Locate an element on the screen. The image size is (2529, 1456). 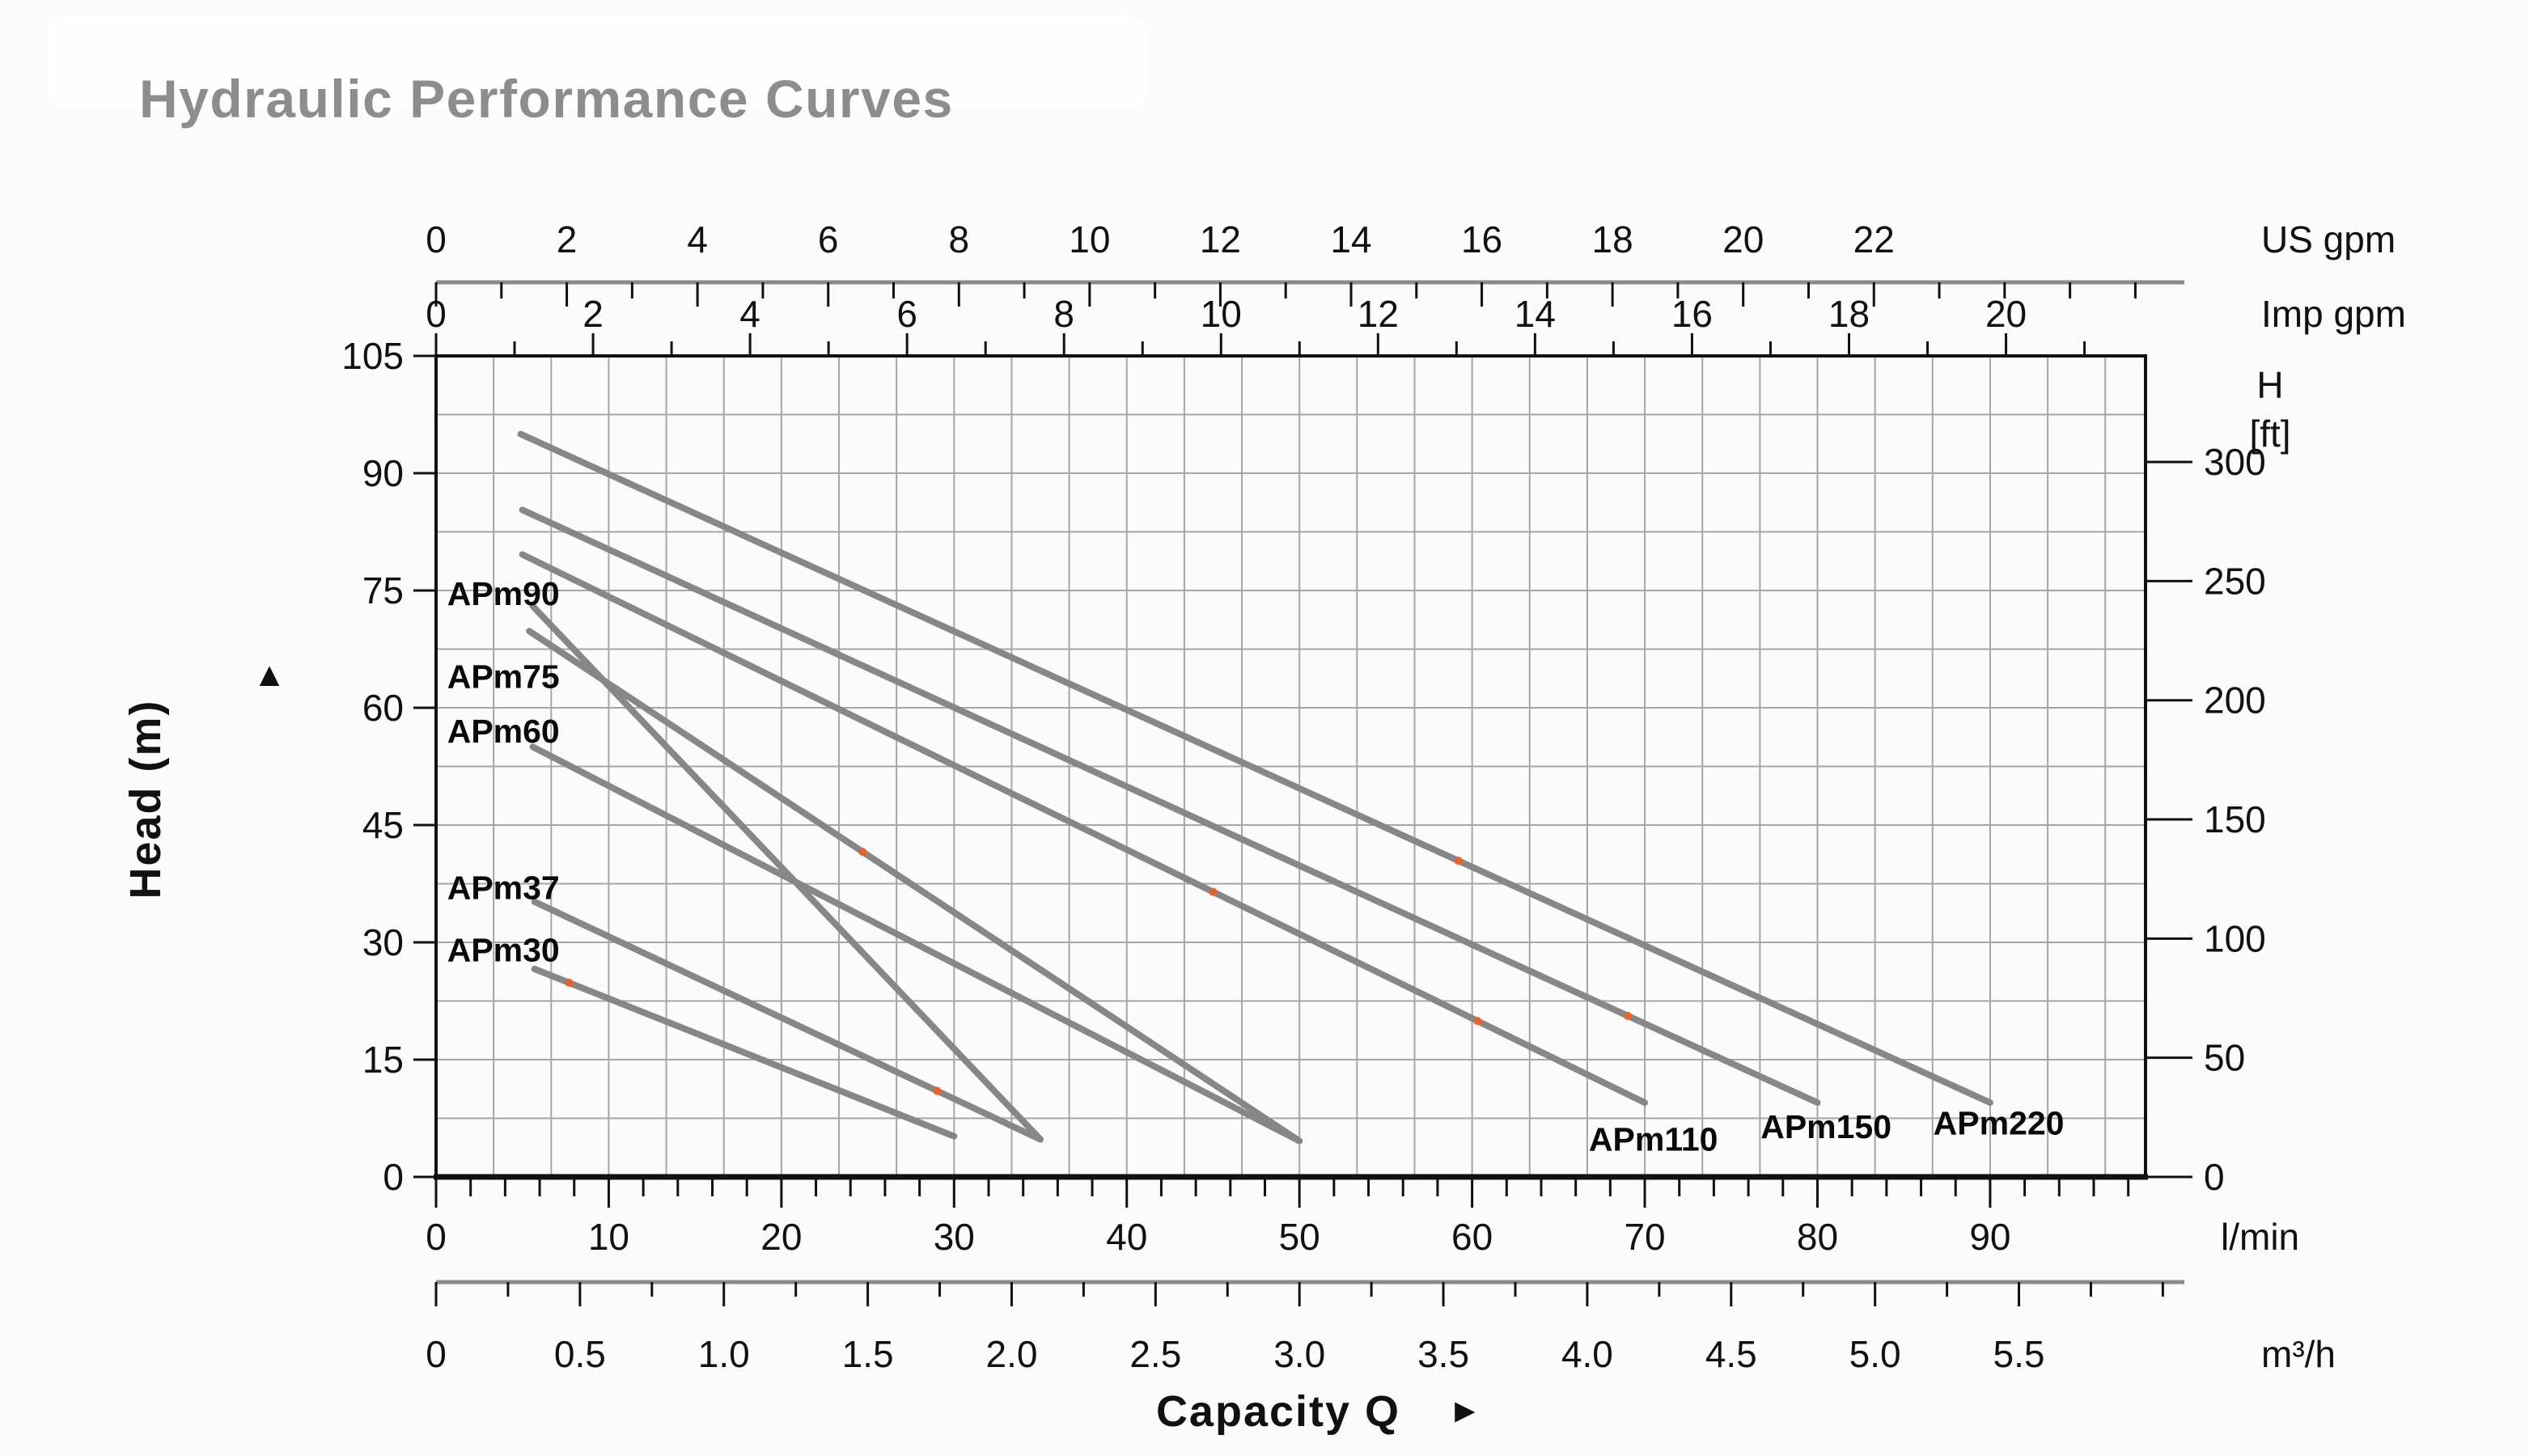
us-gpm-tick-label-6: 6 is located at coordinates (828, 239).